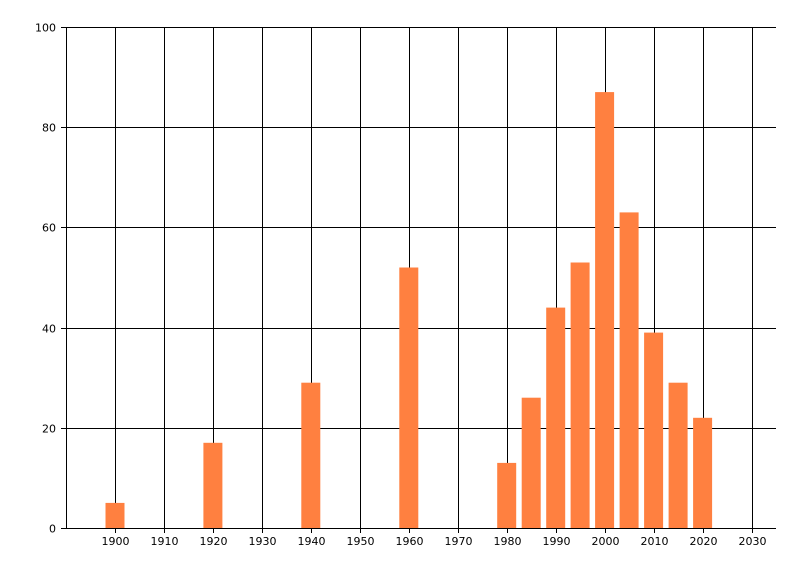 The image size is (800, 576). What do you see at coordinates (49, 329) in the screenshot?
I see `y-tick-label-40: 40` at bounding box center [49, 329].